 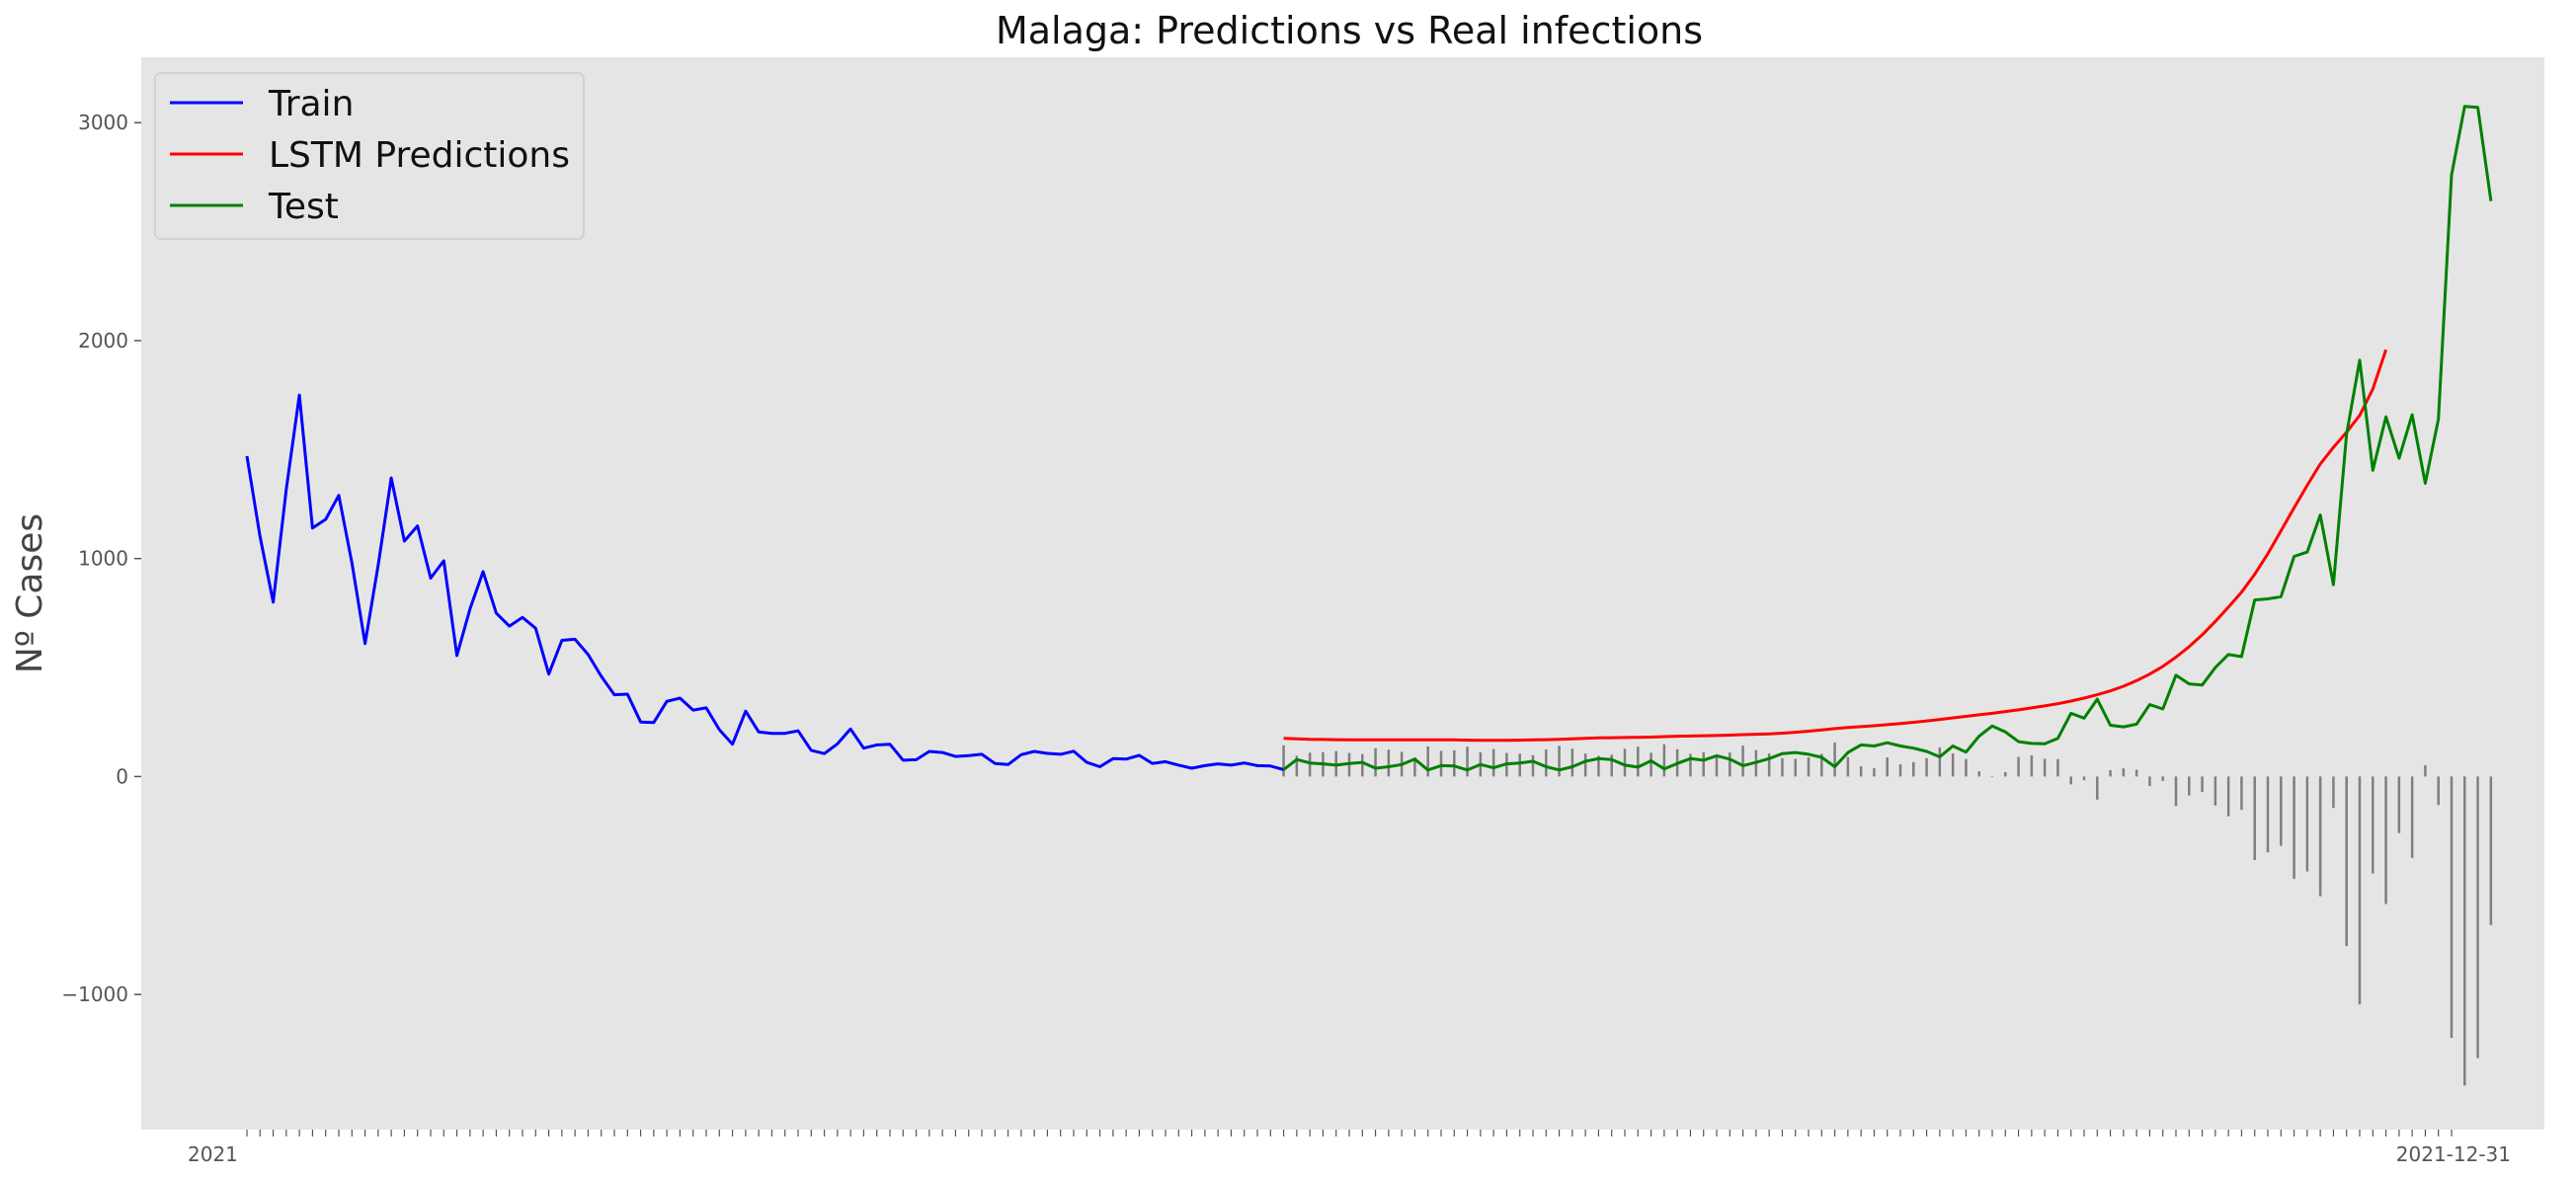 I want to click on y-axis-label: Nº Cases, so click(x=30, y=593).